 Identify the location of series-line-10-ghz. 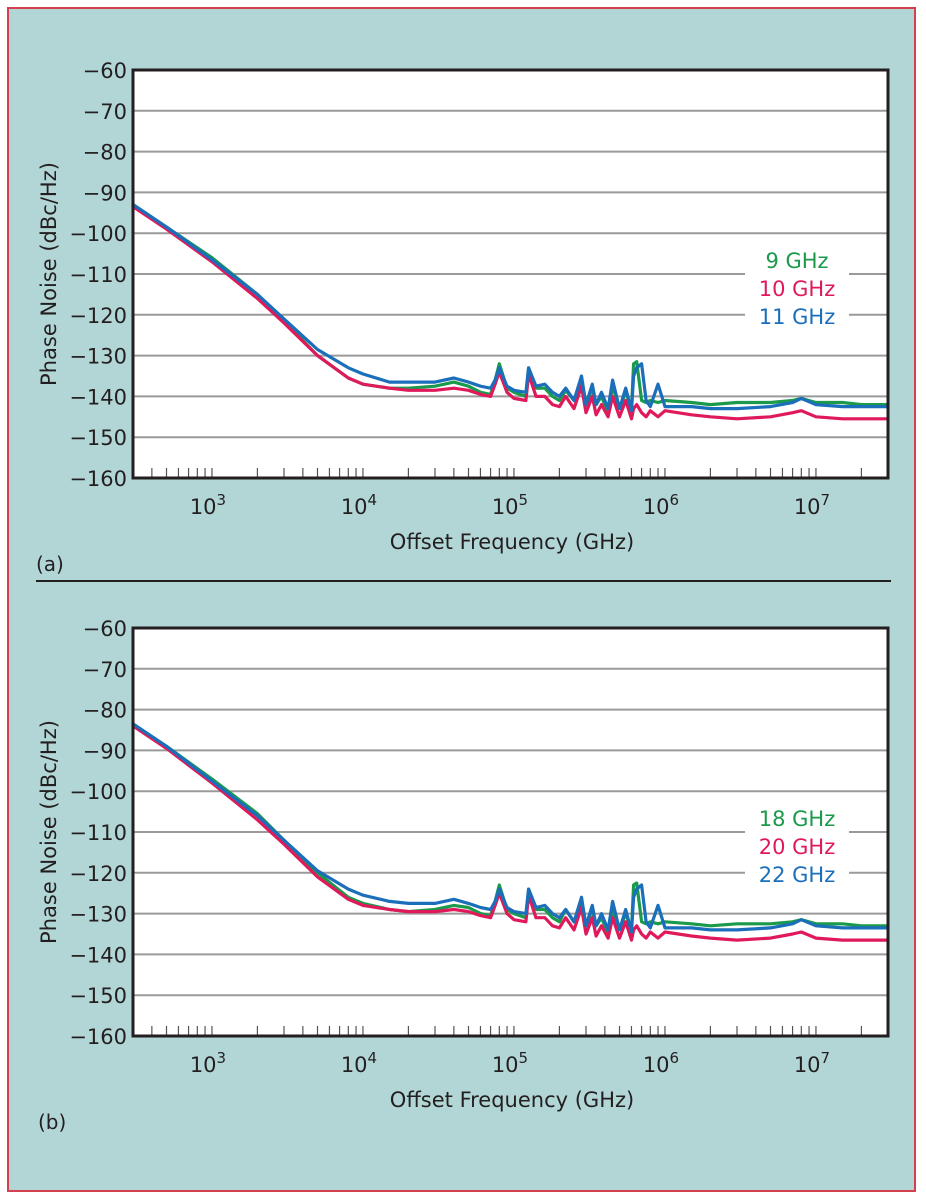
(510, 313).